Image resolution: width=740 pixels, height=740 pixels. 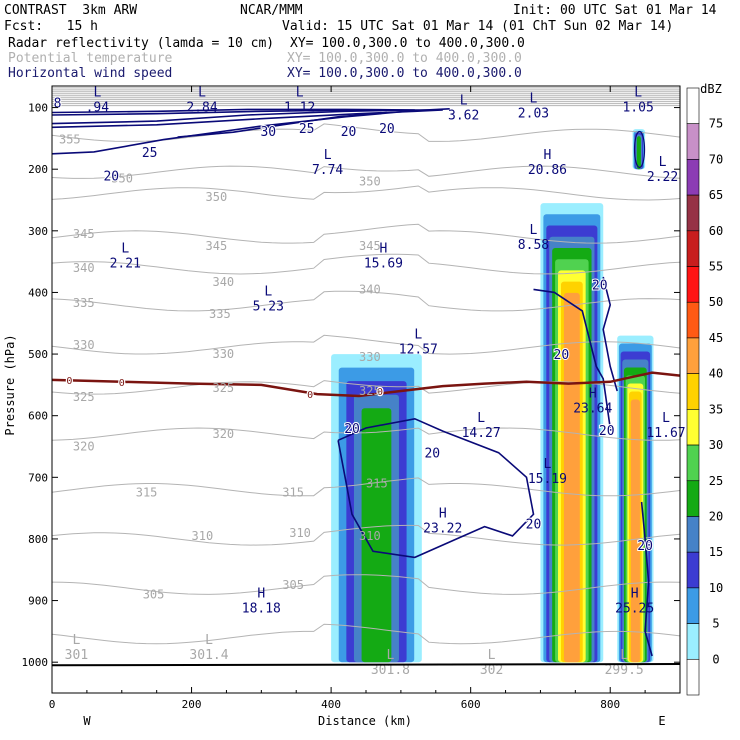 I want to click on extremum-value: 2.22, so click(x=662, y=177).